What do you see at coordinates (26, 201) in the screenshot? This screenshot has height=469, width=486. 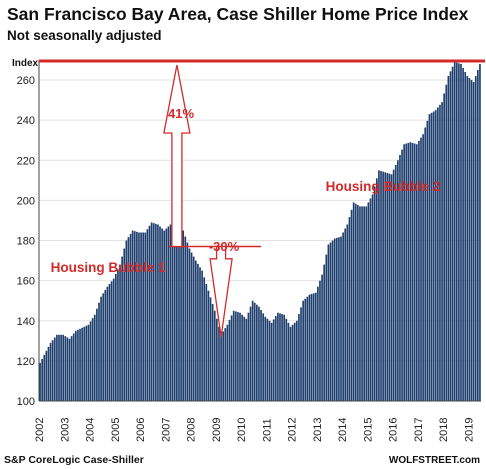 I see `y-tick-label: 200` at bounding box center [26, 201].